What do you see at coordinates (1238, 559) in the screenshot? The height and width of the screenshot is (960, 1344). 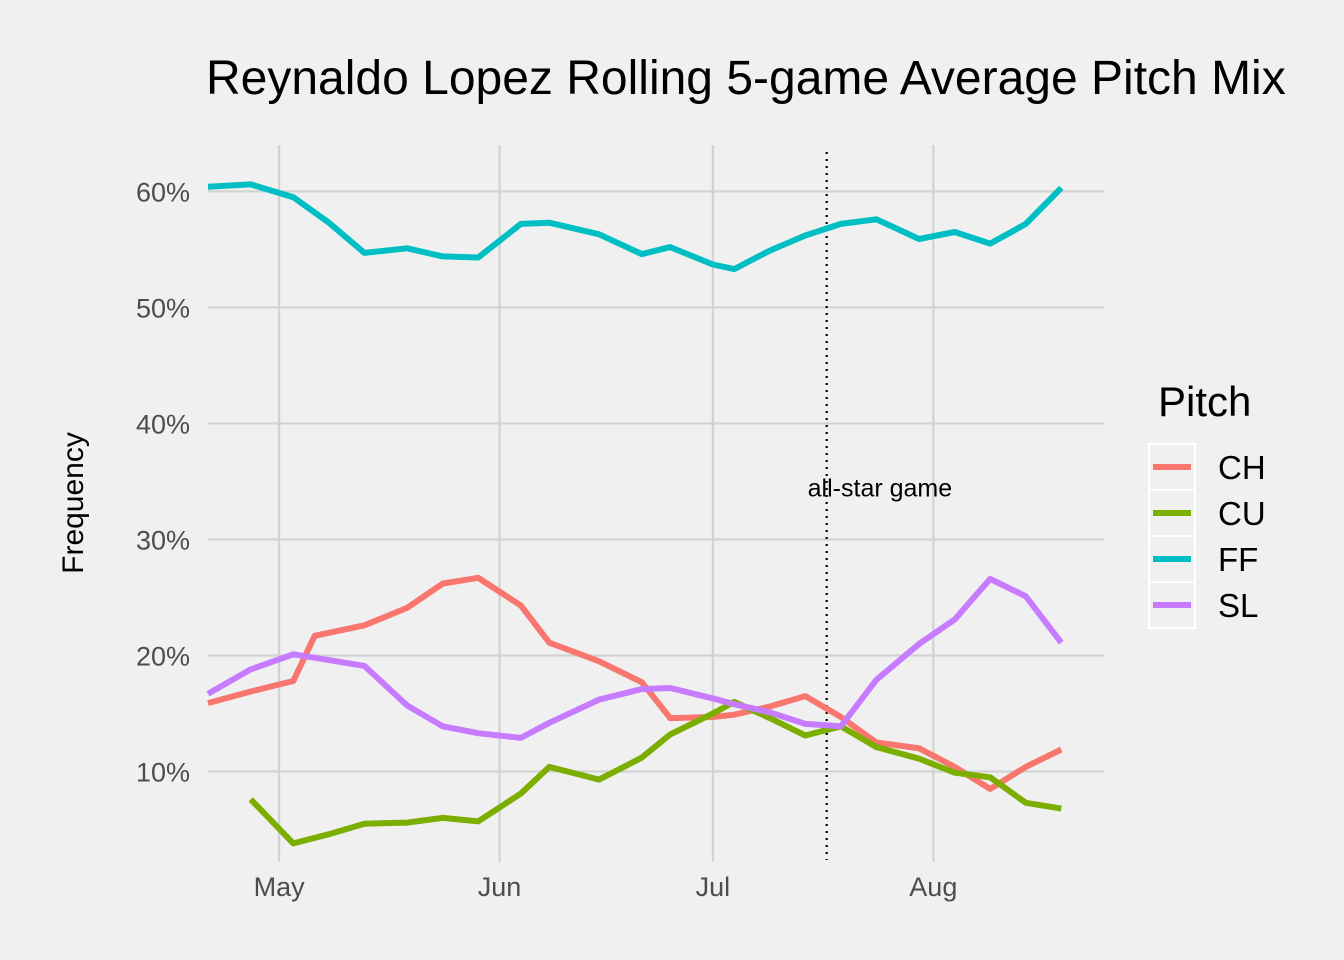 I see `legend-label-ff: FF` at bounding box center [1238, 559].